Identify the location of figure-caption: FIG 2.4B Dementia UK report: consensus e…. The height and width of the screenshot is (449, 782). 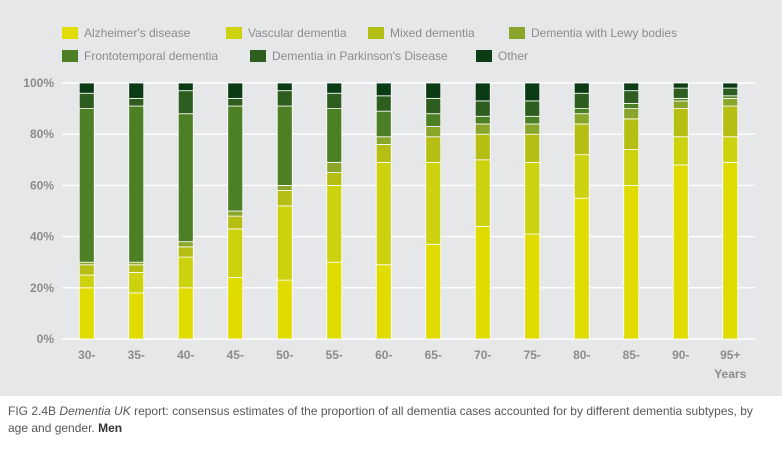
(388, 420).